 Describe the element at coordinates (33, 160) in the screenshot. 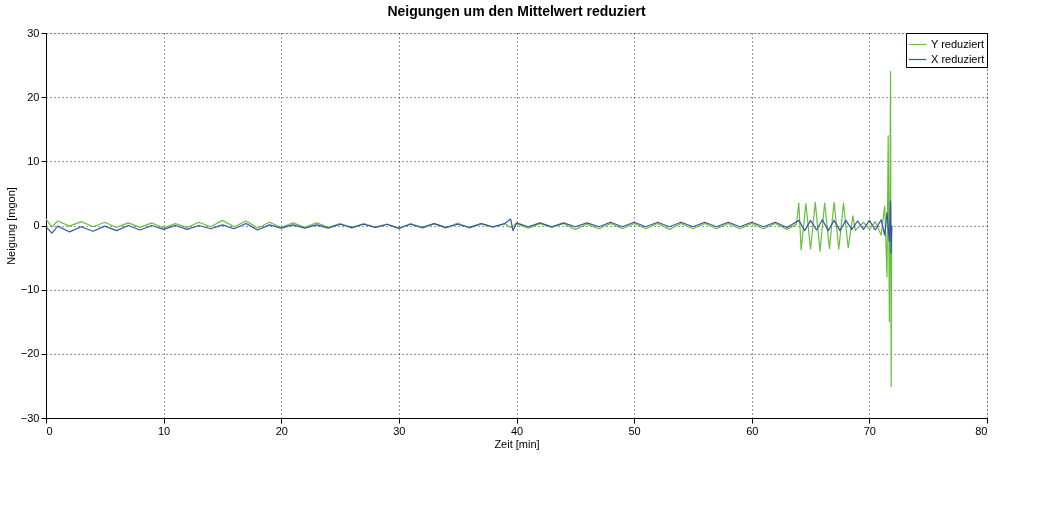

I see `y-tick-label: 10` at that location.